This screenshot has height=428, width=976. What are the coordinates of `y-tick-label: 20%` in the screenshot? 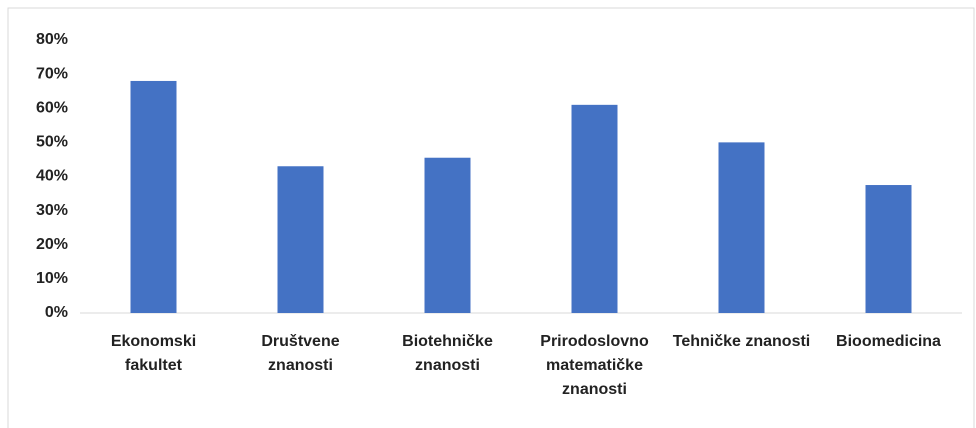 It's located at (52, 244).